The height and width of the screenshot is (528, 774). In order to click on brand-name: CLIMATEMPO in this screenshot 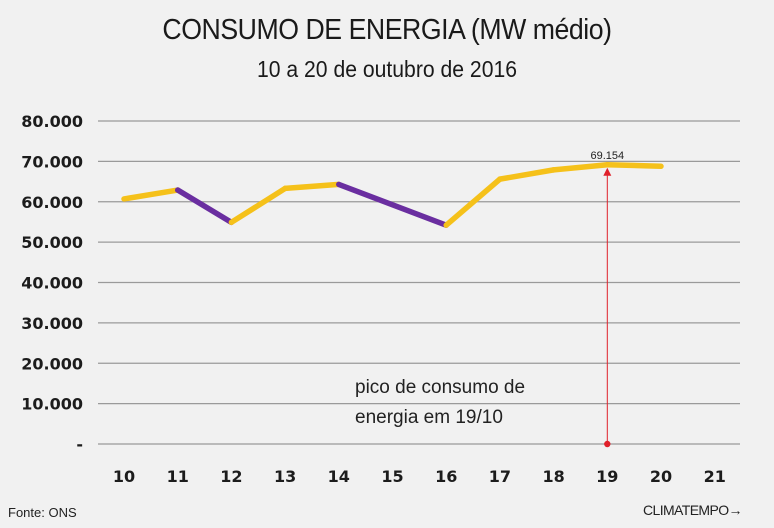, I will do `click(686, 510)`.